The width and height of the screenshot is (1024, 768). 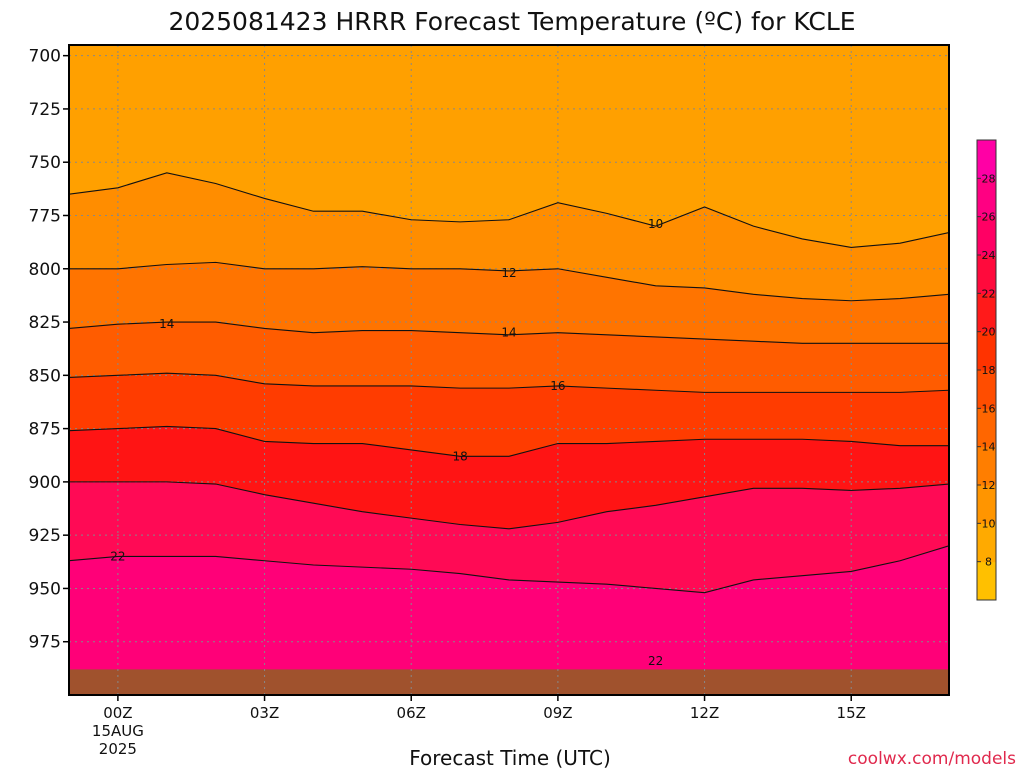 What do you see at coordinates (989, 178) in the screenshot?
I see `colorbar-label-28: 28` at bounding box center [989, 178].